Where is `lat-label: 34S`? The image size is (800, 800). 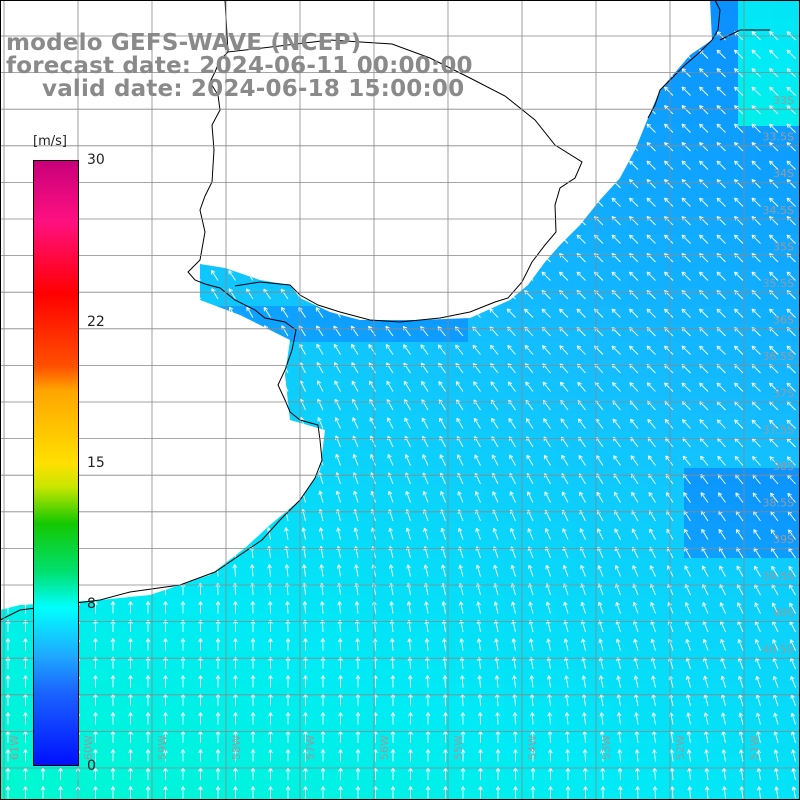
lat-label: 34S is located at coordinates (783, 173).